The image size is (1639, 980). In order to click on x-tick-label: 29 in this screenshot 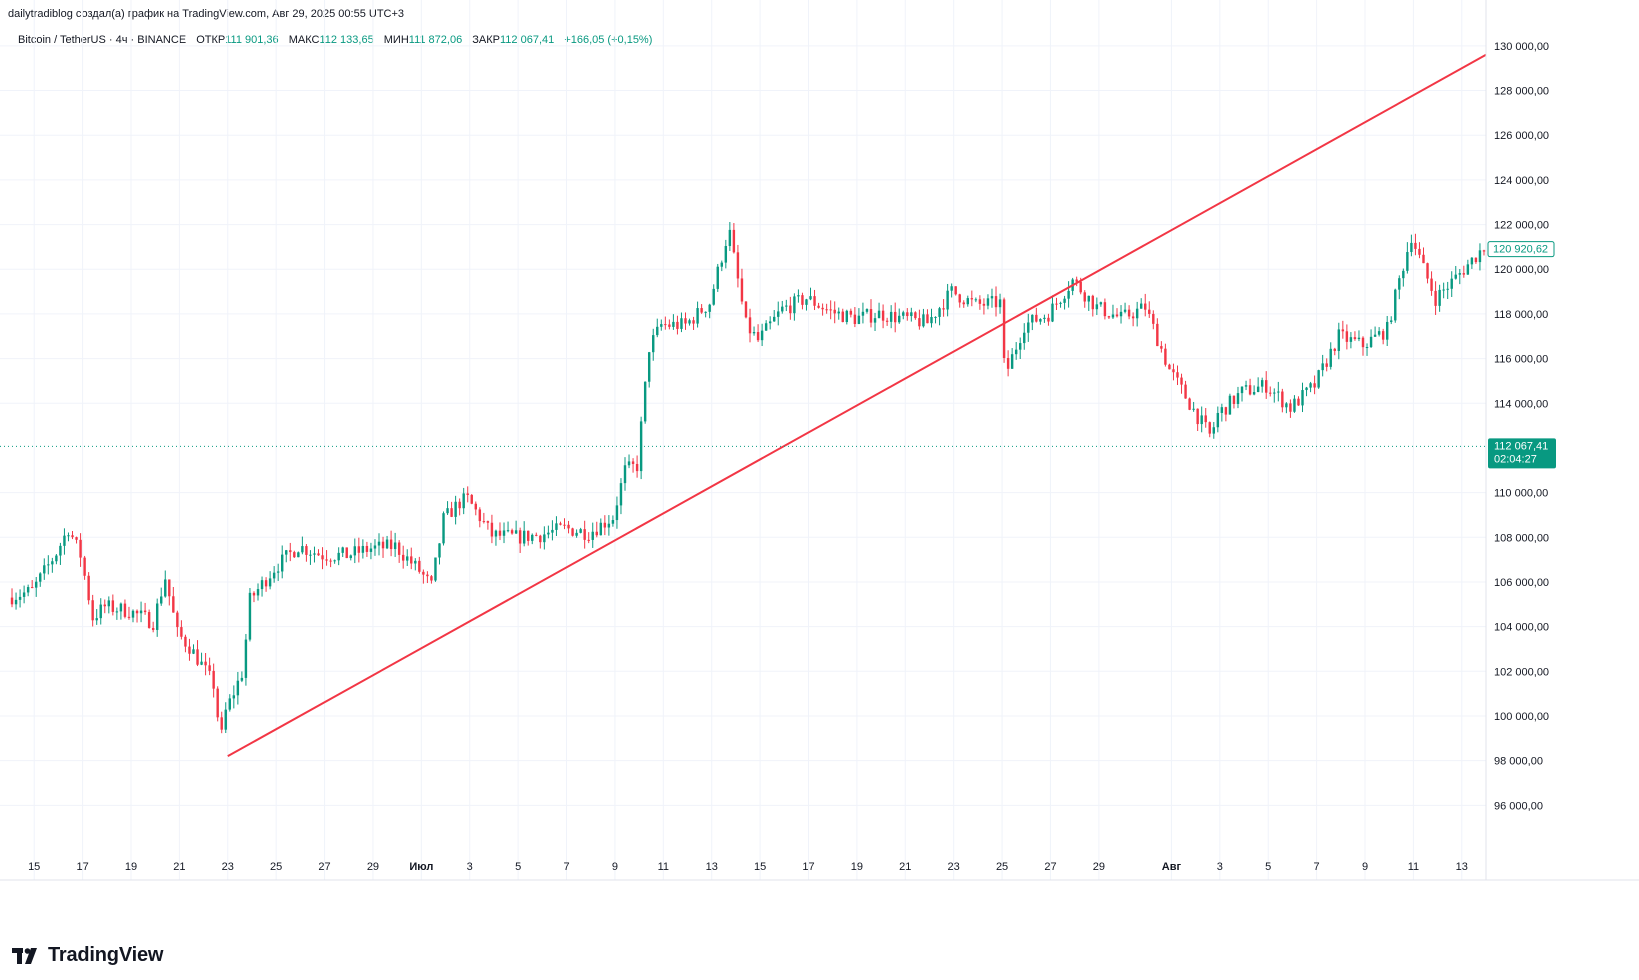, I will do `click(1099, 867)`.